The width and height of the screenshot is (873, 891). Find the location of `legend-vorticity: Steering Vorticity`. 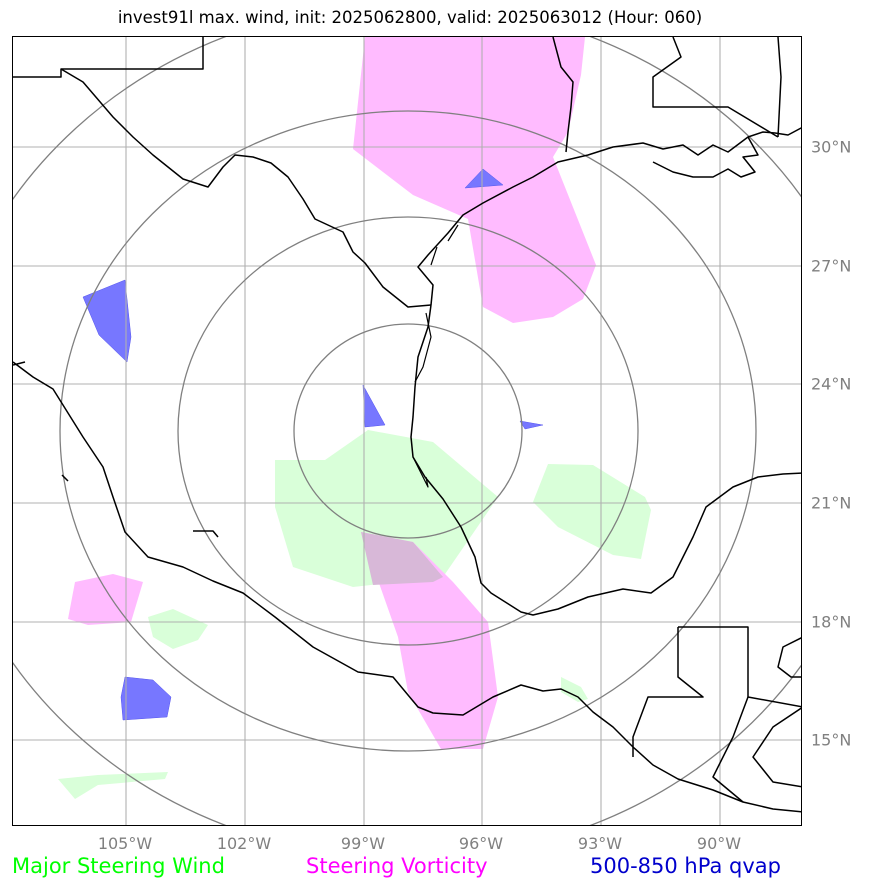

legend-vorticity: Steering Vorticity is located at coordinates (397, 866).